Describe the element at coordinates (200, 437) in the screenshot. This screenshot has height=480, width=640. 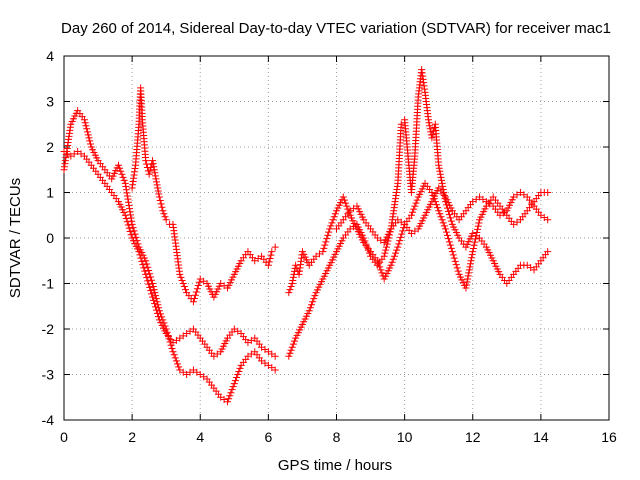
I see `x-tick-label: 4` at that location.